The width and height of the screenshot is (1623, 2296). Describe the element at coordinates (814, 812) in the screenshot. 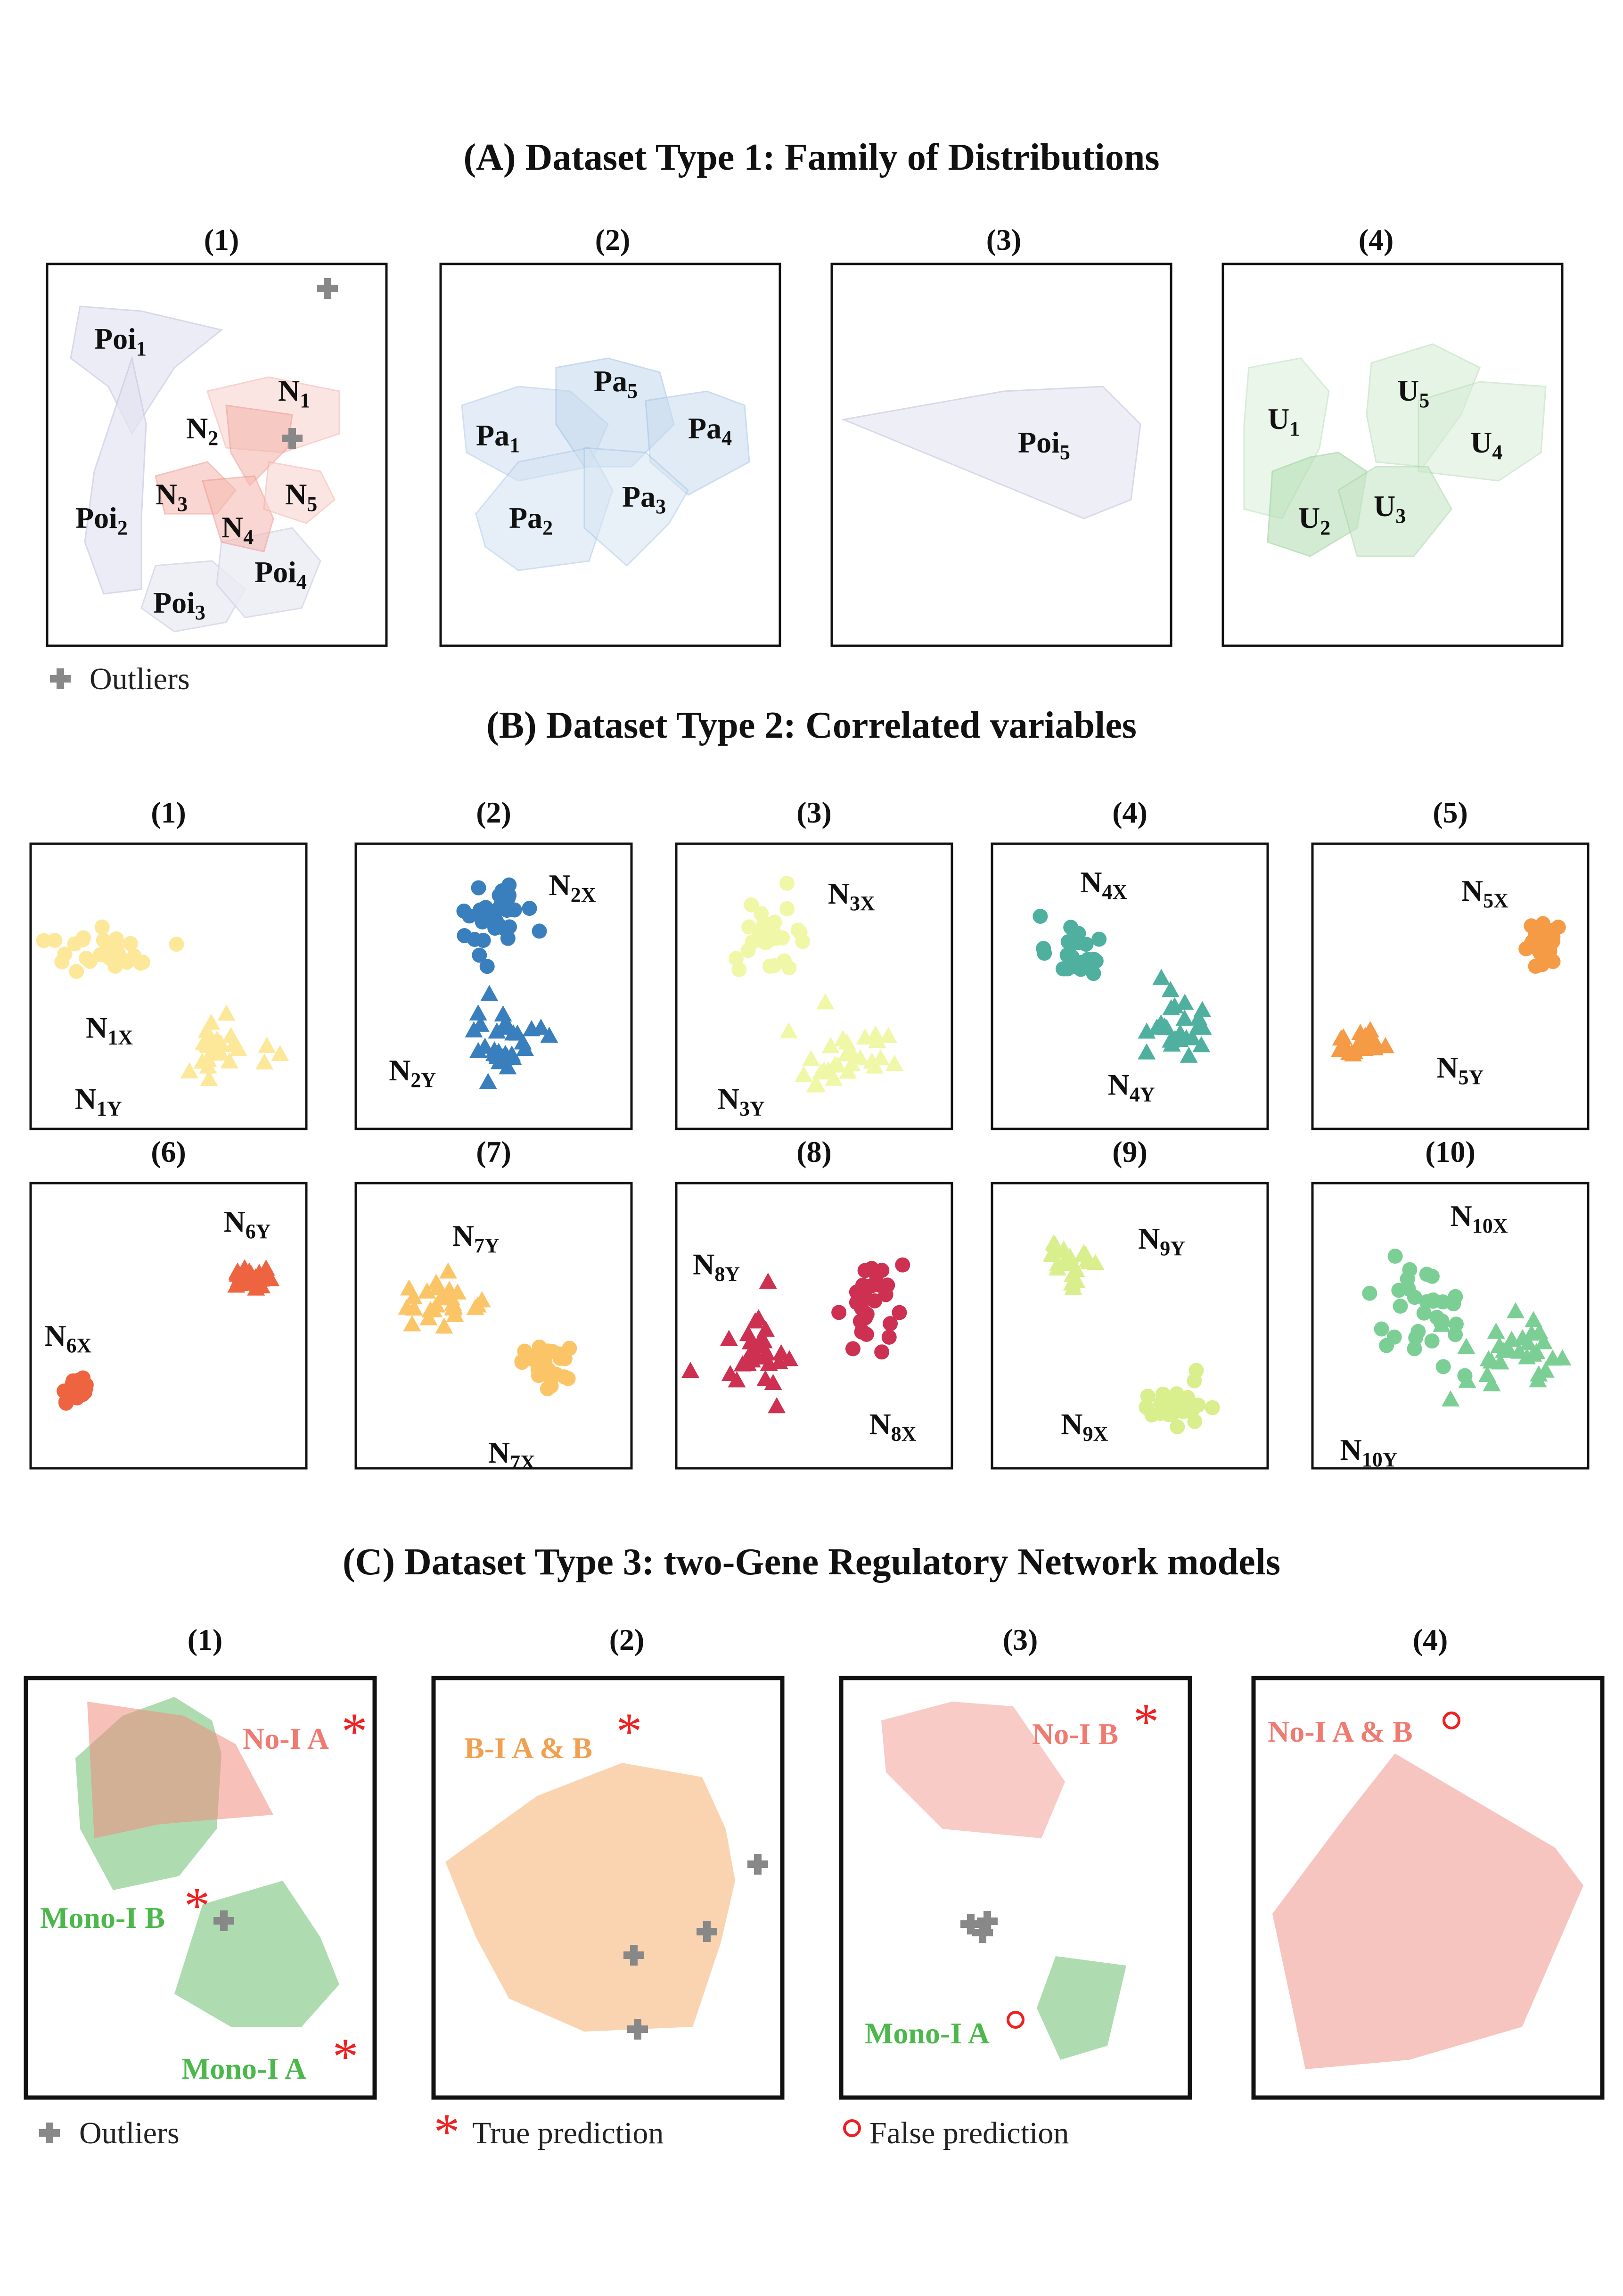

I see `b-panel-3-number: (3)` at that location.